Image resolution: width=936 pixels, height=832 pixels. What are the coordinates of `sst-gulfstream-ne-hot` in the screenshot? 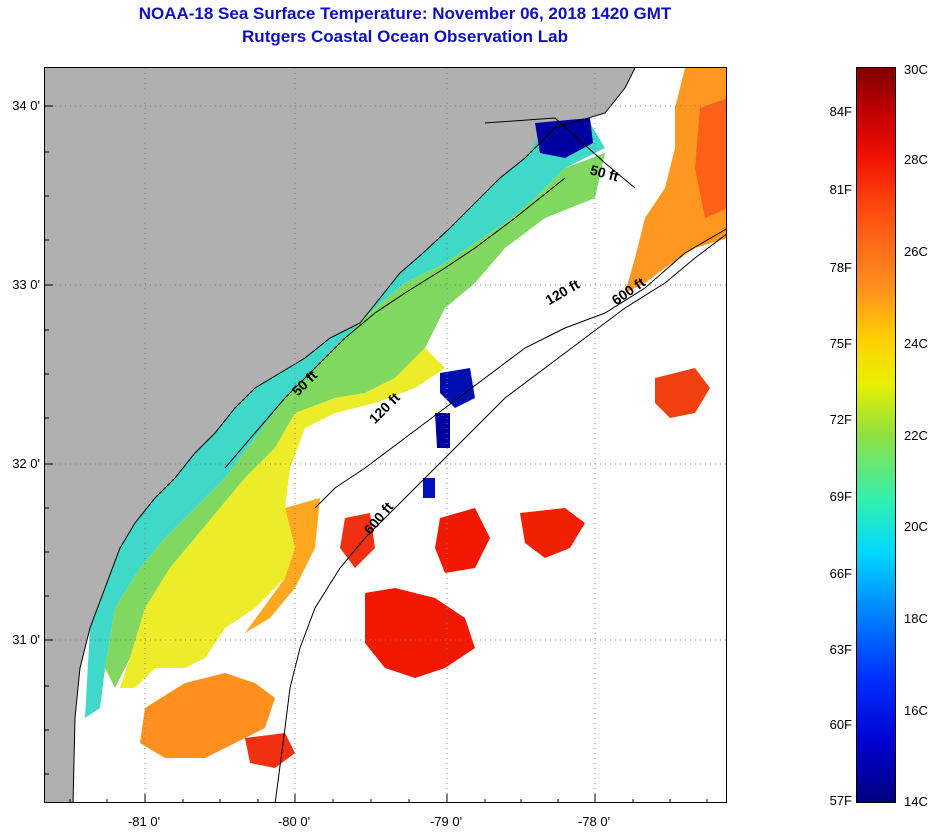 It's located at (710, 158).